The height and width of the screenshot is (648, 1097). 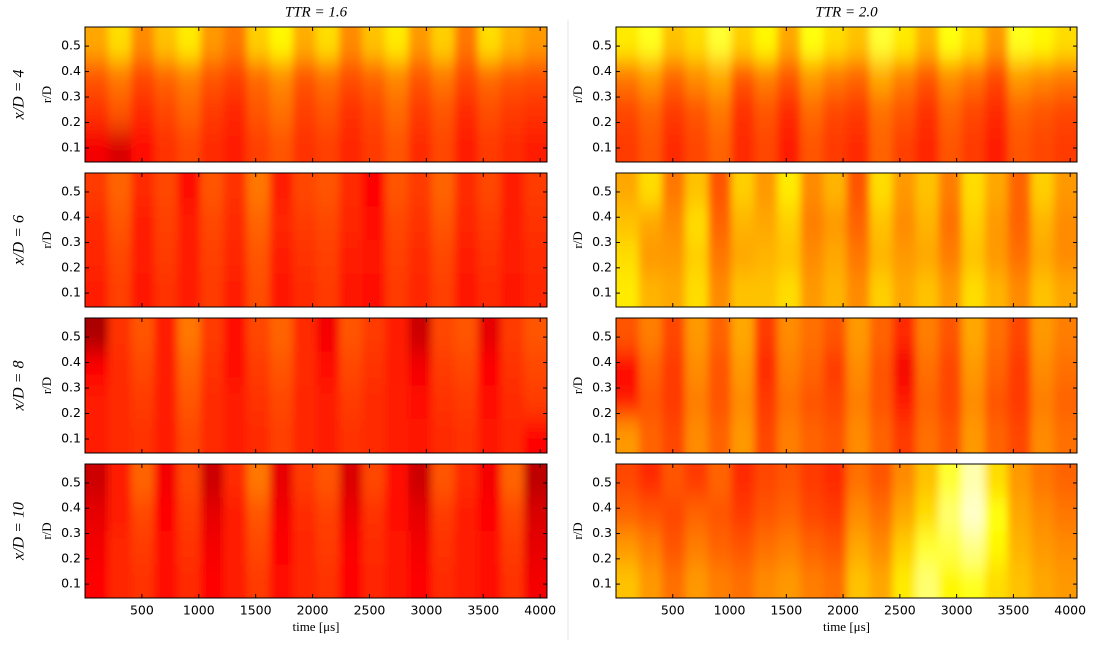 What do you see at coordinates (1014, 610) in the screenshot?
I see `x-tick-label: 3500` at bounding box center [1014, 610].